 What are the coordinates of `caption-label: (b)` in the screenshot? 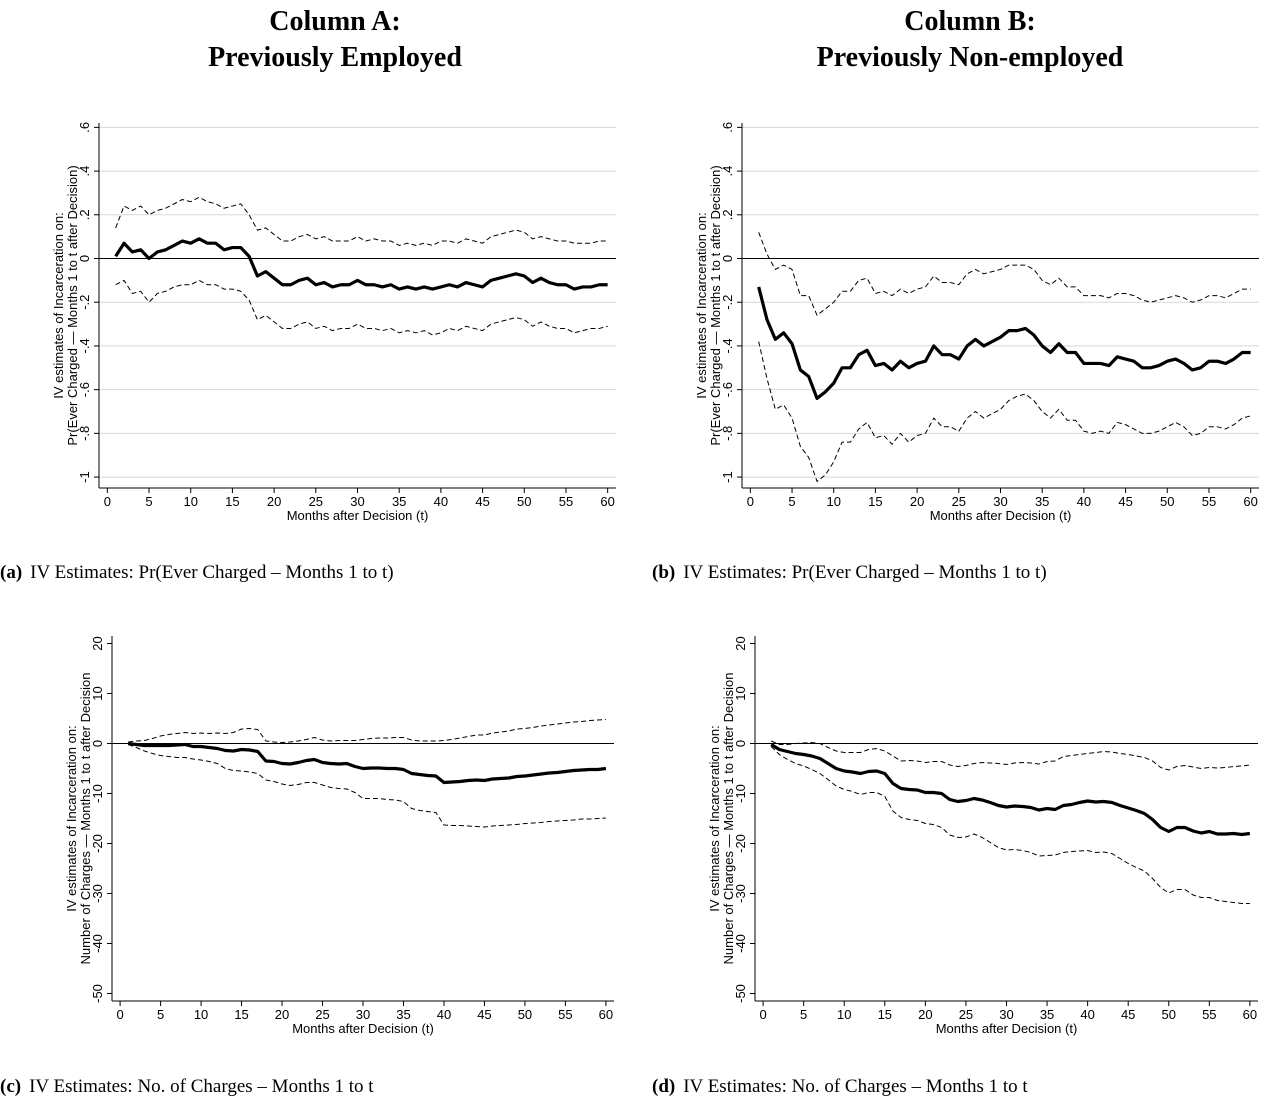 It's located at (663, 572).